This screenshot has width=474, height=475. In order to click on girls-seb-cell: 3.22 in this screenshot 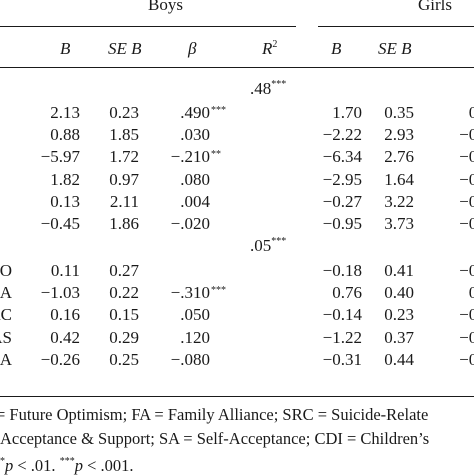, I will do `click(399, 201)`.